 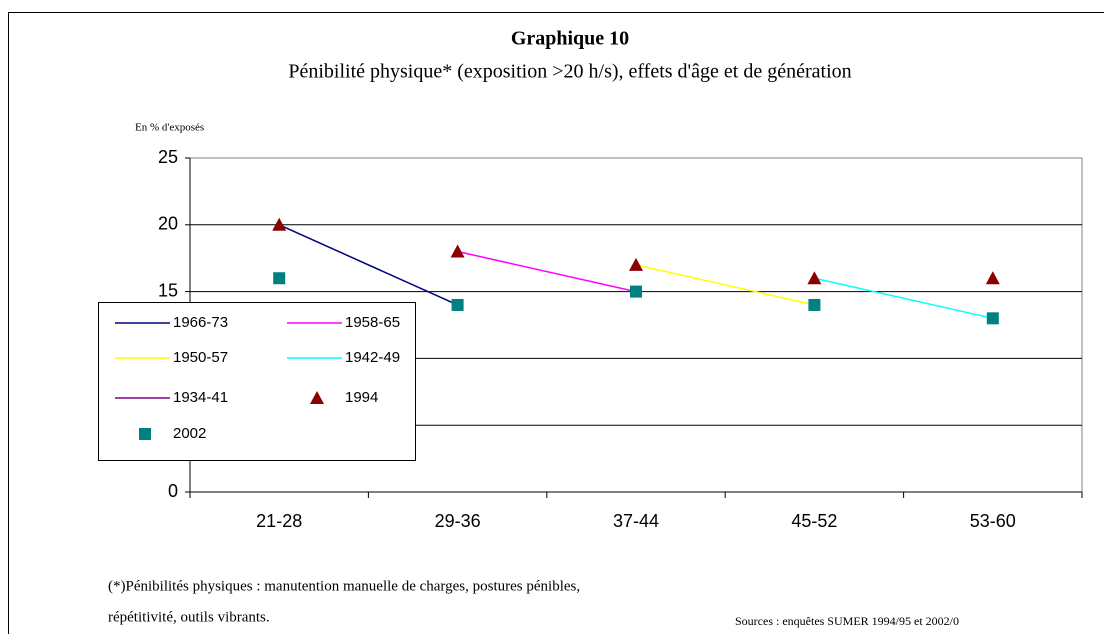 I want to click on x-tick-label: 21-28, so click(x=279, y=521).